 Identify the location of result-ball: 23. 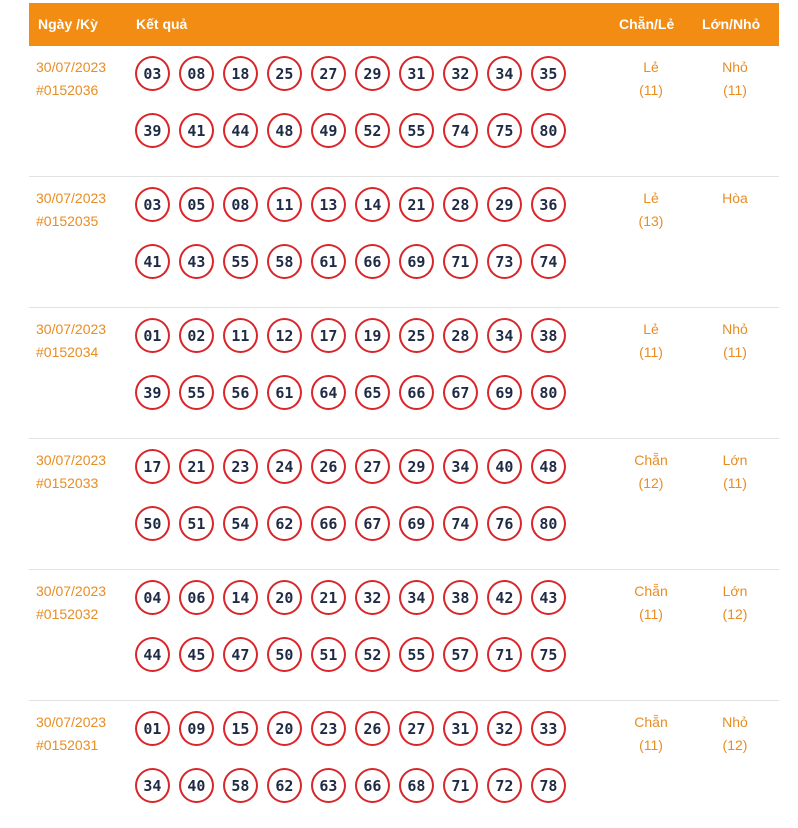
(328, 728).